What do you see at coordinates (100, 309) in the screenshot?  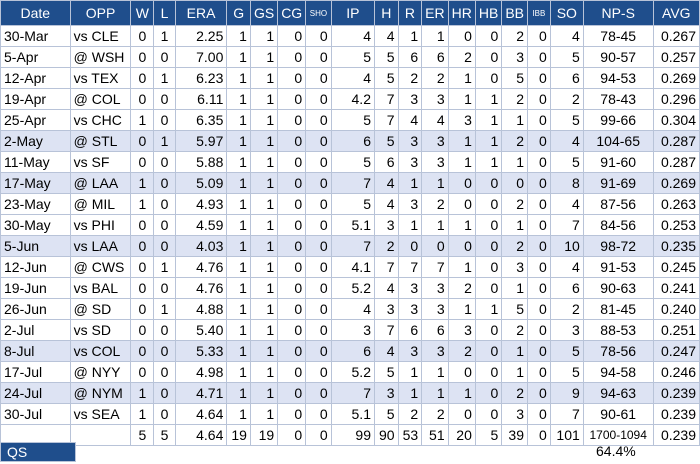 I see `cell-opp: @ SD` at bounding box center [100, 309].